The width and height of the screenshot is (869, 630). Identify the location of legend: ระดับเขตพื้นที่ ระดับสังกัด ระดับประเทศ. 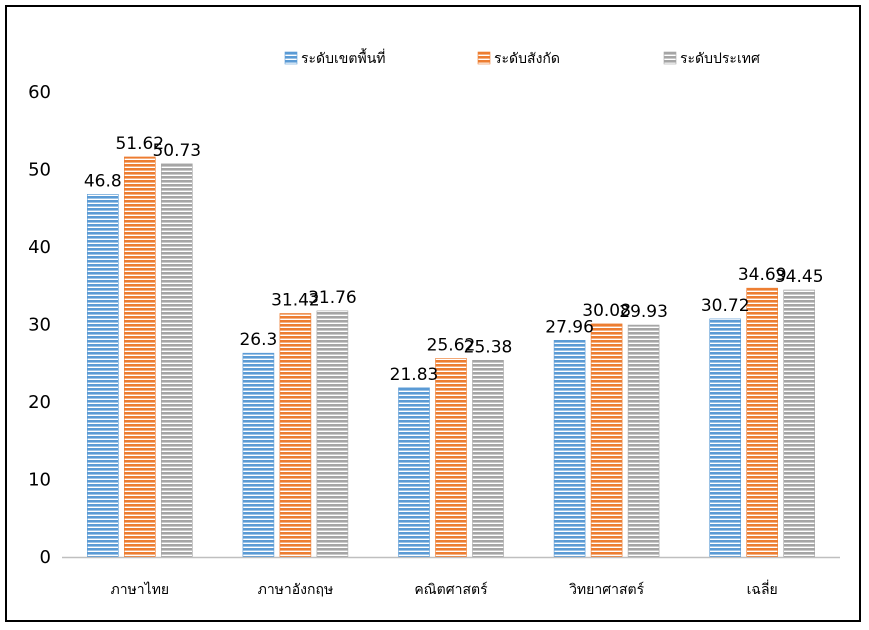
(522, 57).